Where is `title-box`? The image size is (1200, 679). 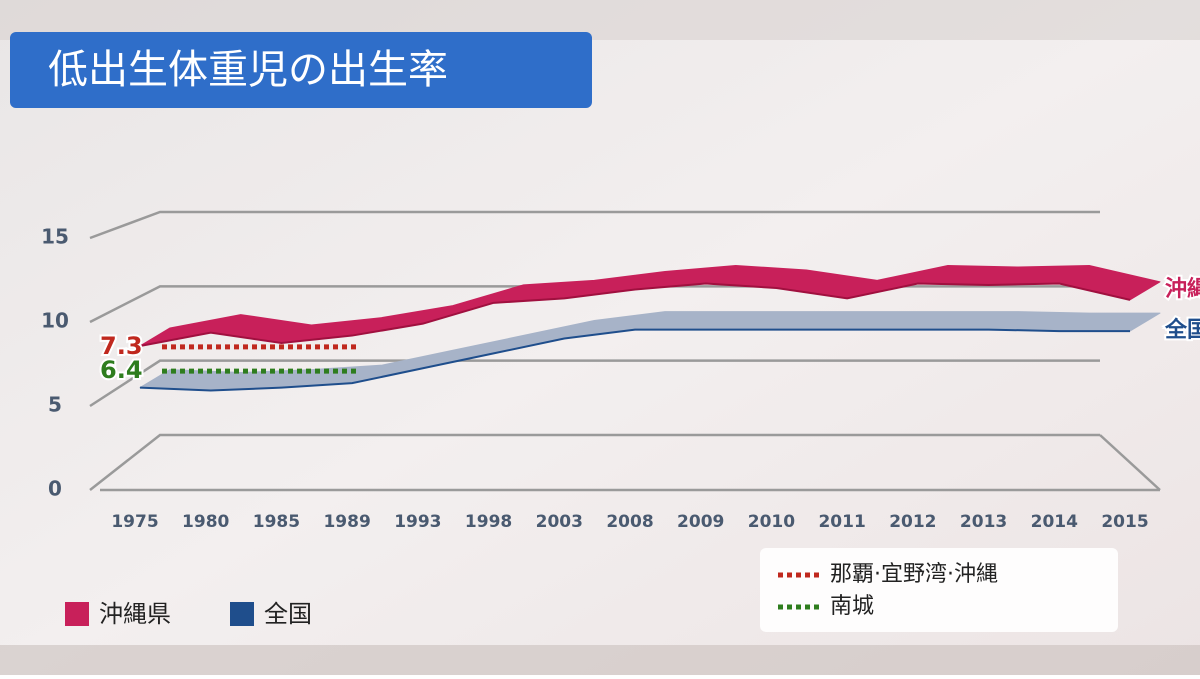 title-box is located at coordinates (301, 70).